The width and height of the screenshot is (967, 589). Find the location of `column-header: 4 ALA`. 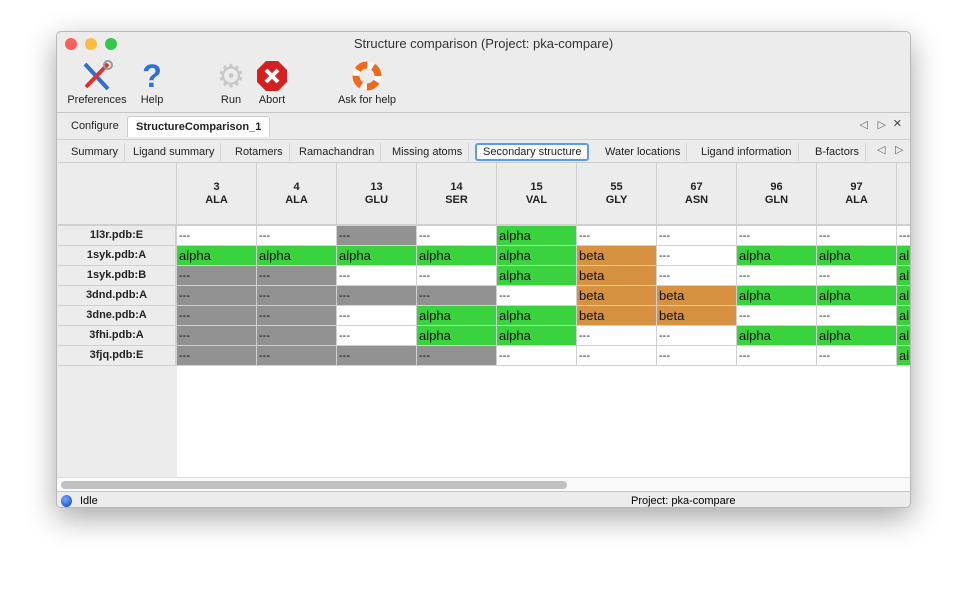

column-header: 4 ALA is located at coordinates (297, 194).